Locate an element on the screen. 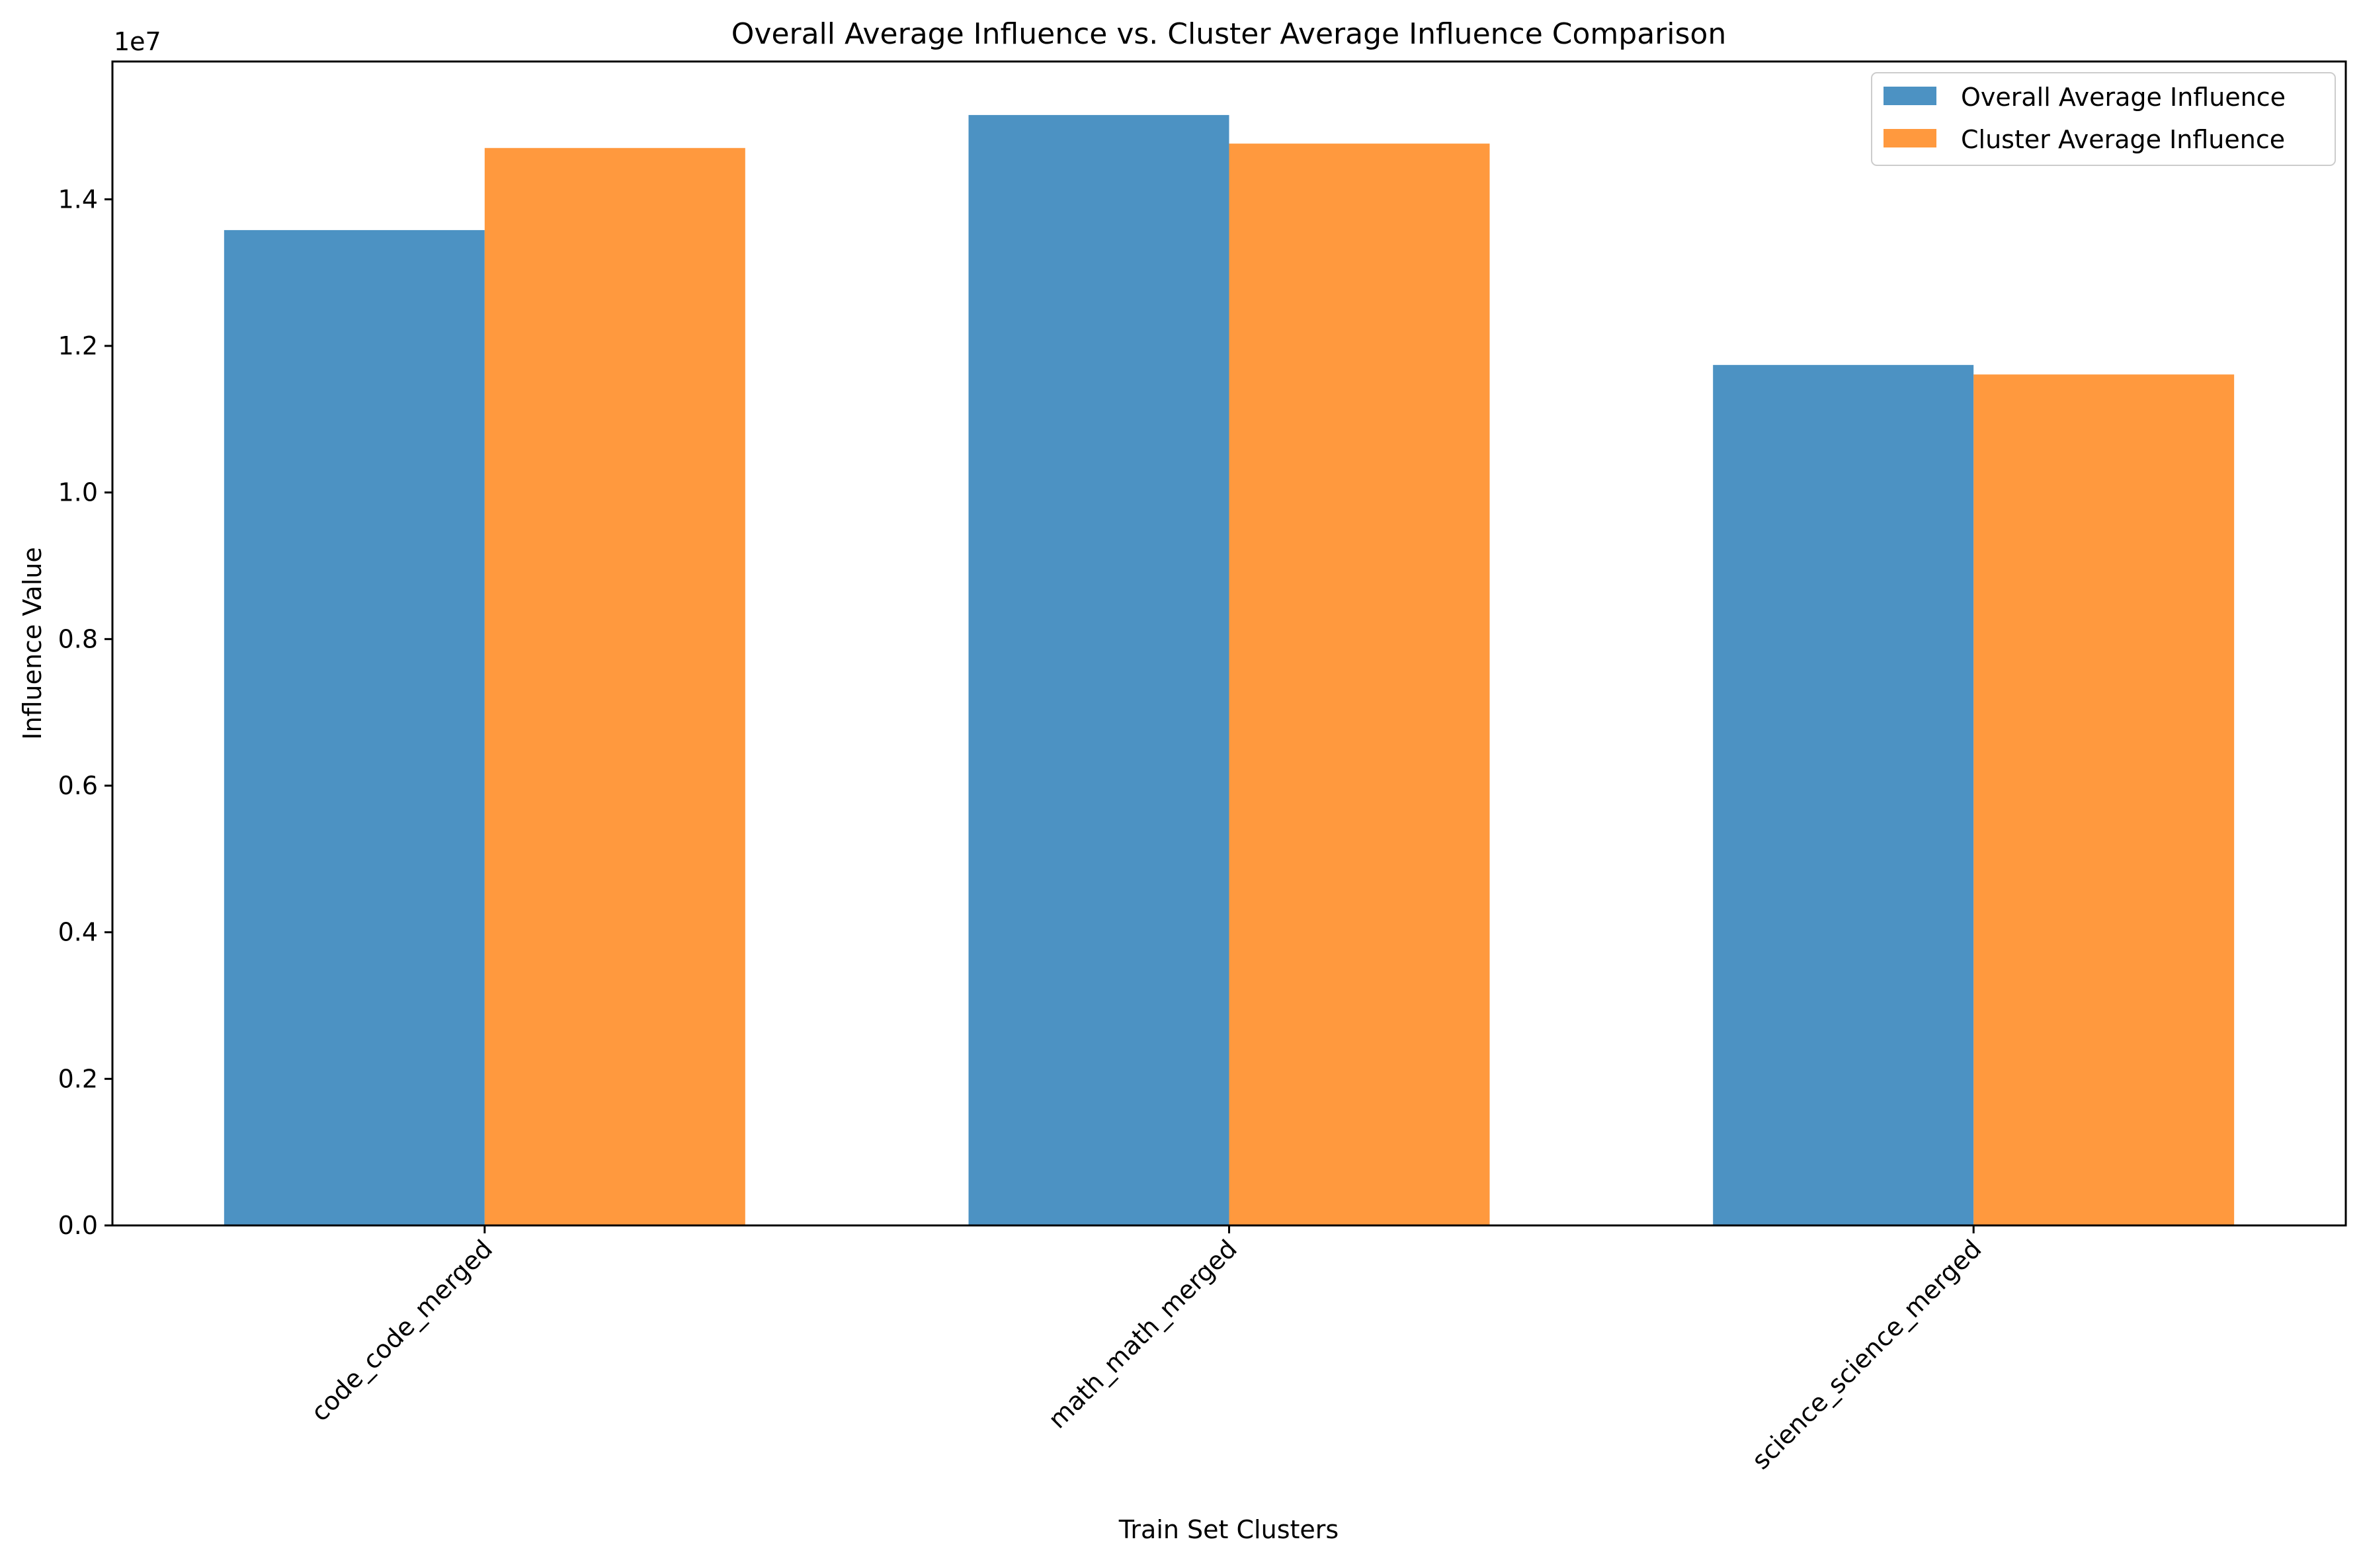  bar-cluster-science_science_merged is located at coordinates (2104, 799).